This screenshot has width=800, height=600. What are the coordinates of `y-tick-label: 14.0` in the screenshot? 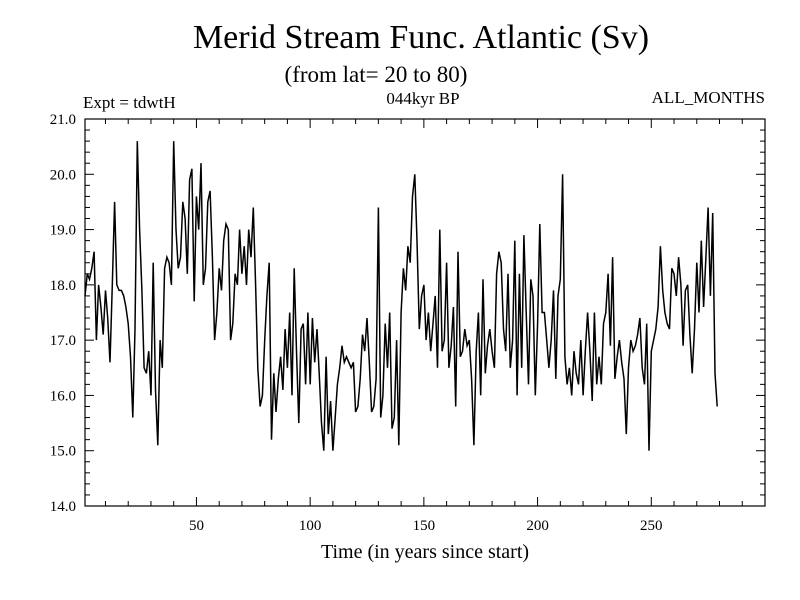 It's located at (63, 507).